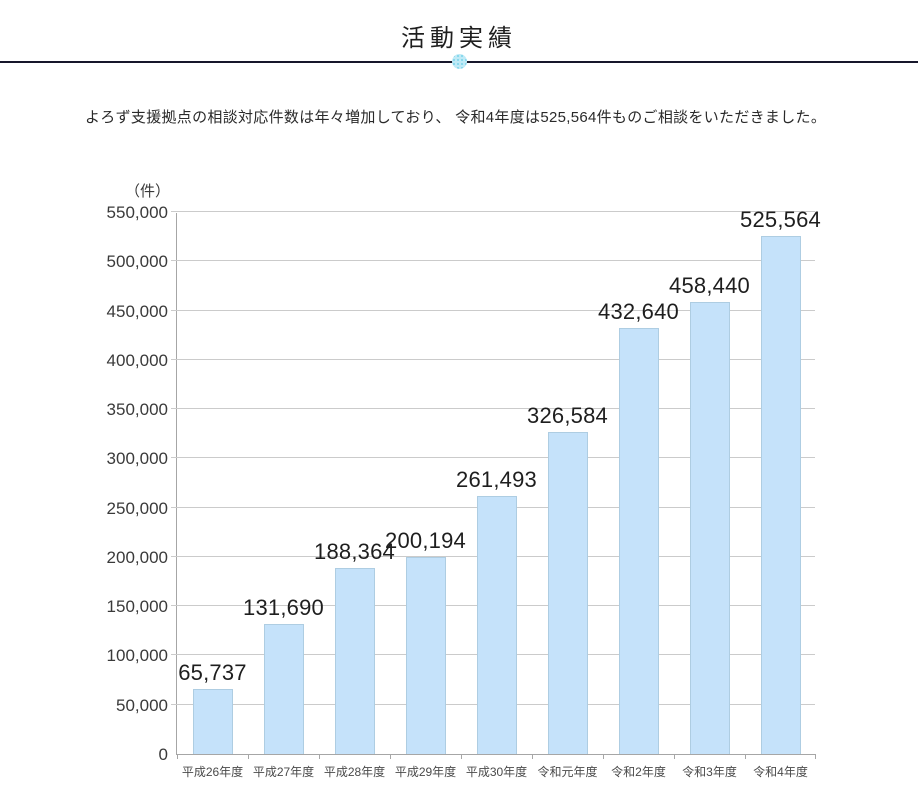 Image resolution: width=918 pixels, height=789 pixels. I want to click on y-tick-label: 450,000, so click(137, 311).